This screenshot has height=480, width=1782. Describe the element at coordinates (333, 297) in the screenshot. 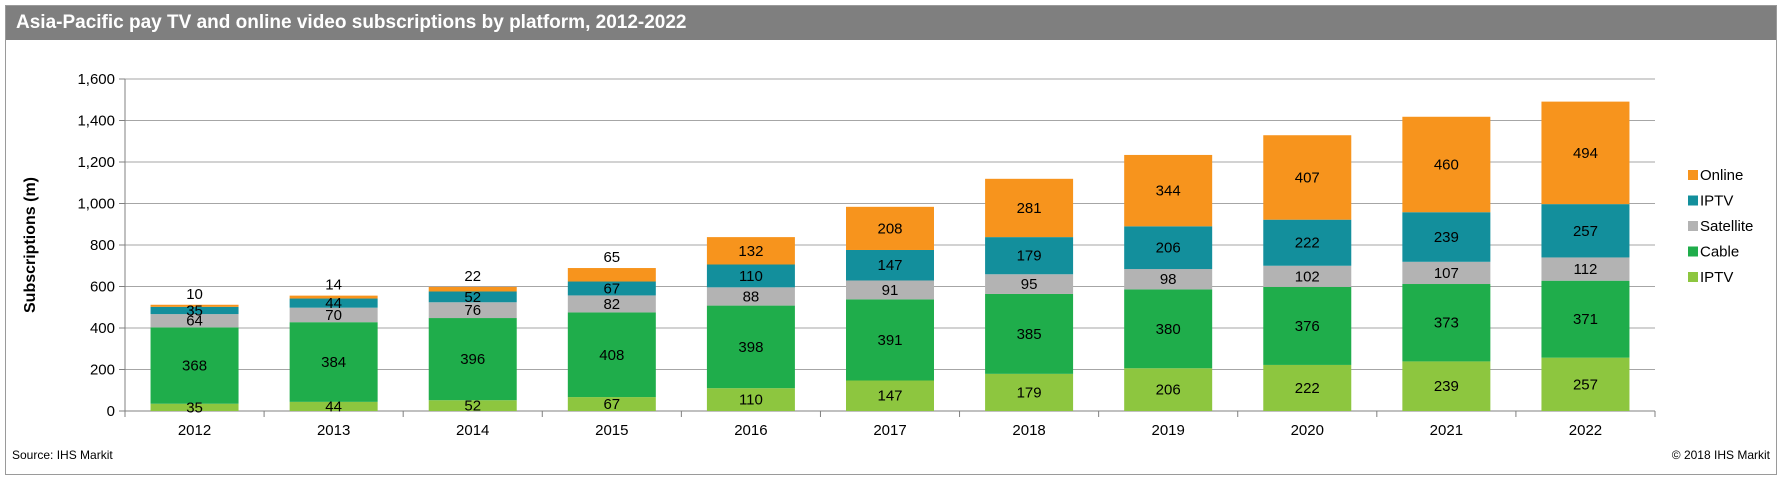

I see `bar-online-2013` at that location.